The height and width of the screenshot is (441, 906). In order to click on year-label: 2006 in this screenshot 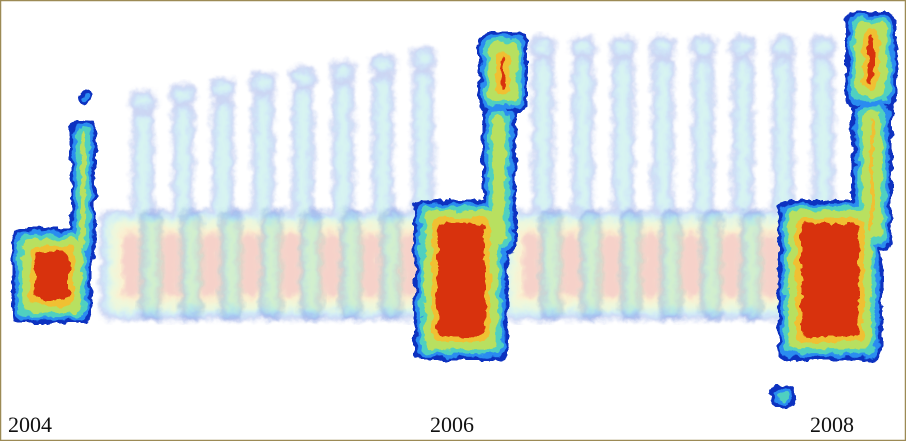, I will do `click(452, 424)`.